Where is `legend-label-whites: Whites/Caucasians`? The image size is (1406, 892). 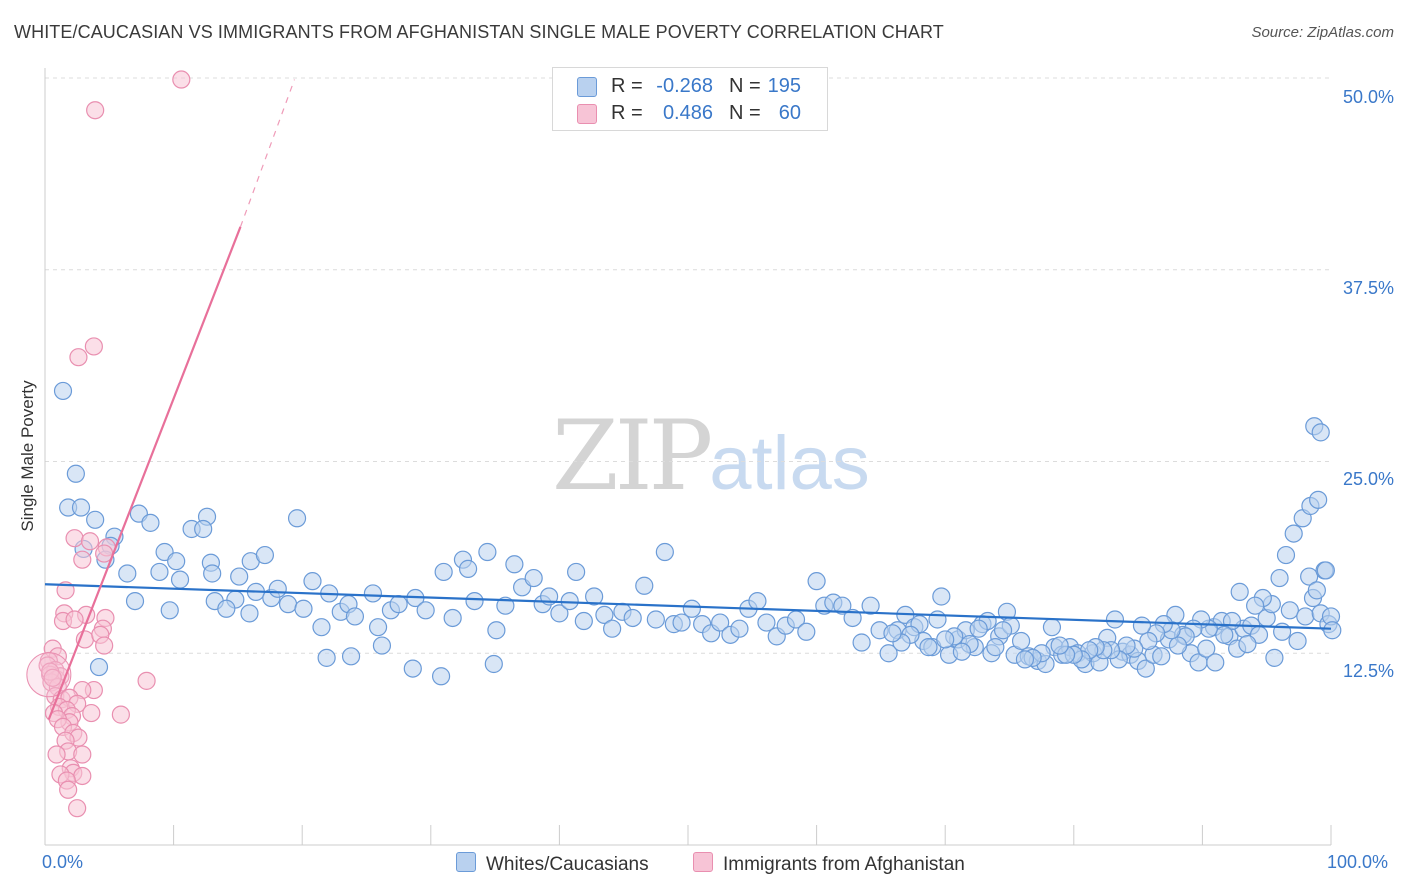
legend-label-whites: Whites/Caucasians is located at coordinates (567, 864).